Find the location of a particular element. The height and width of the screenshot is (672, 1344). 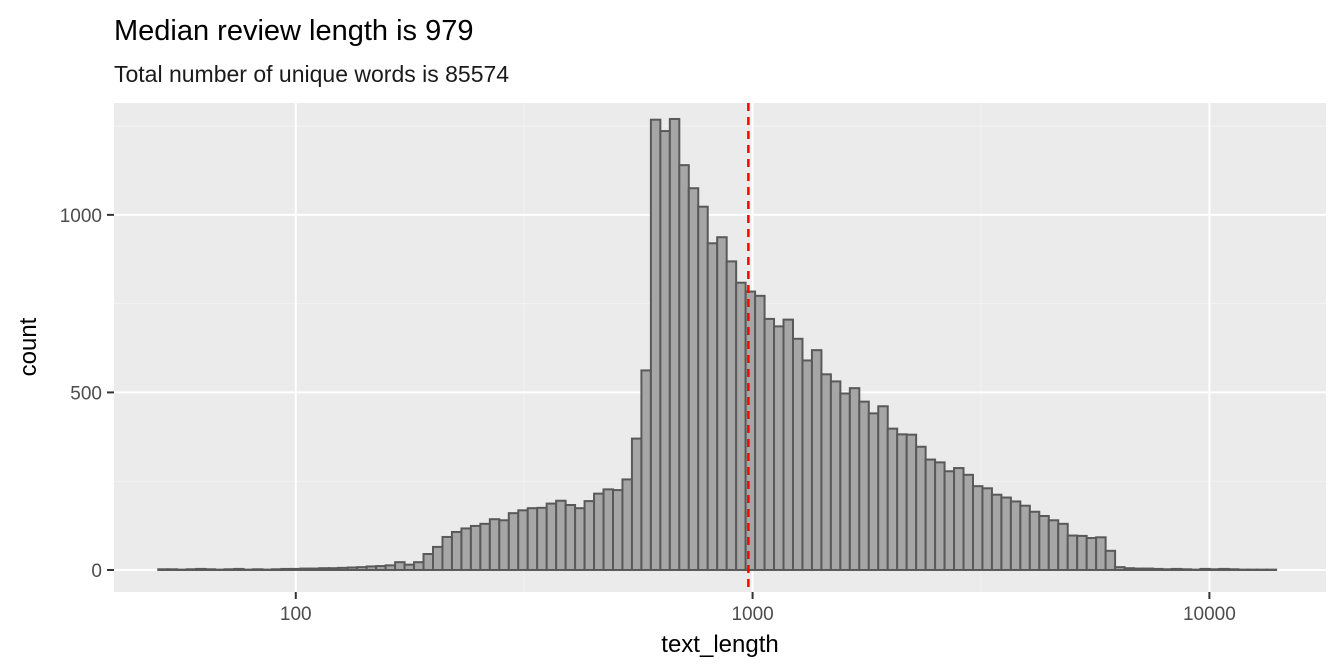

x-axis-title: text_length is located at coordinates (719, 644).